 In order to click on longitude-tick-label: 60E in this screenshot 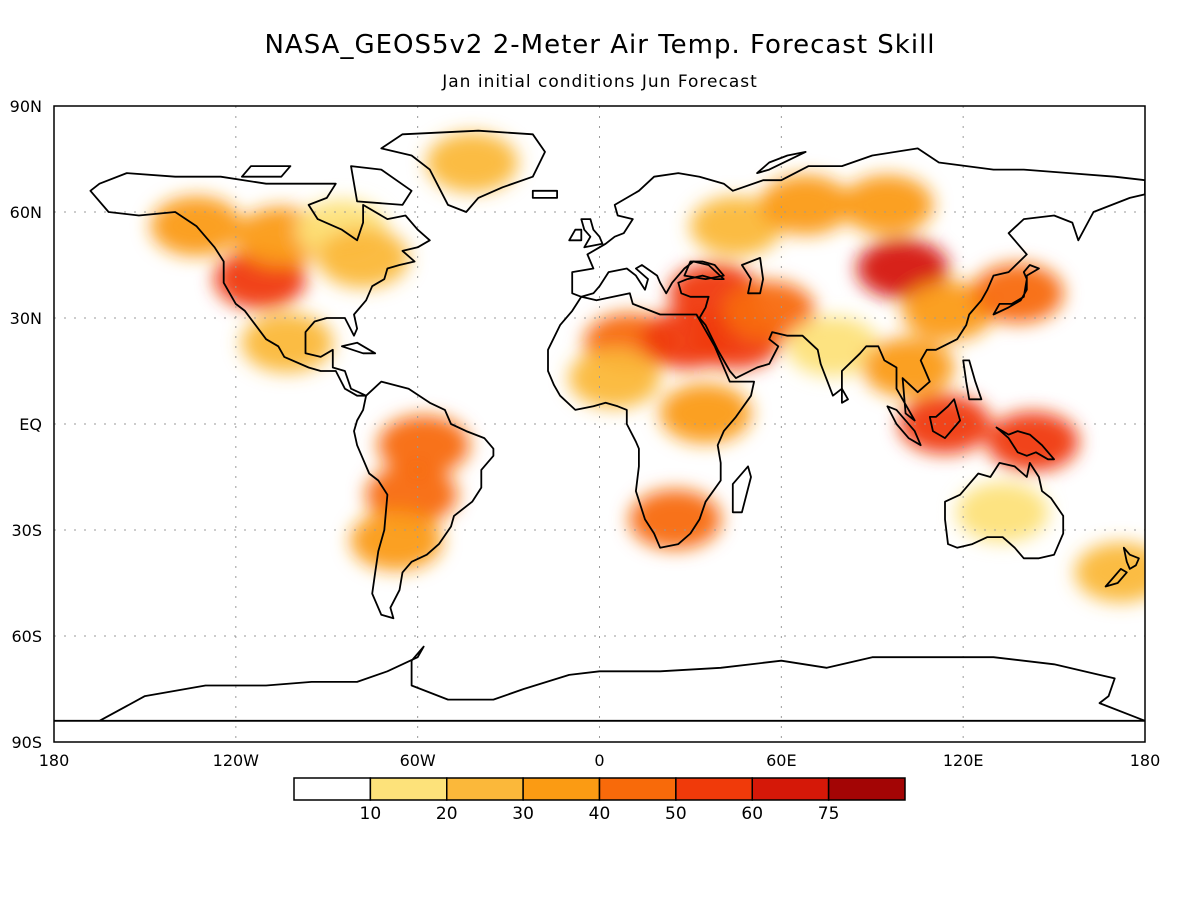, I will do `click(781, 760)`.